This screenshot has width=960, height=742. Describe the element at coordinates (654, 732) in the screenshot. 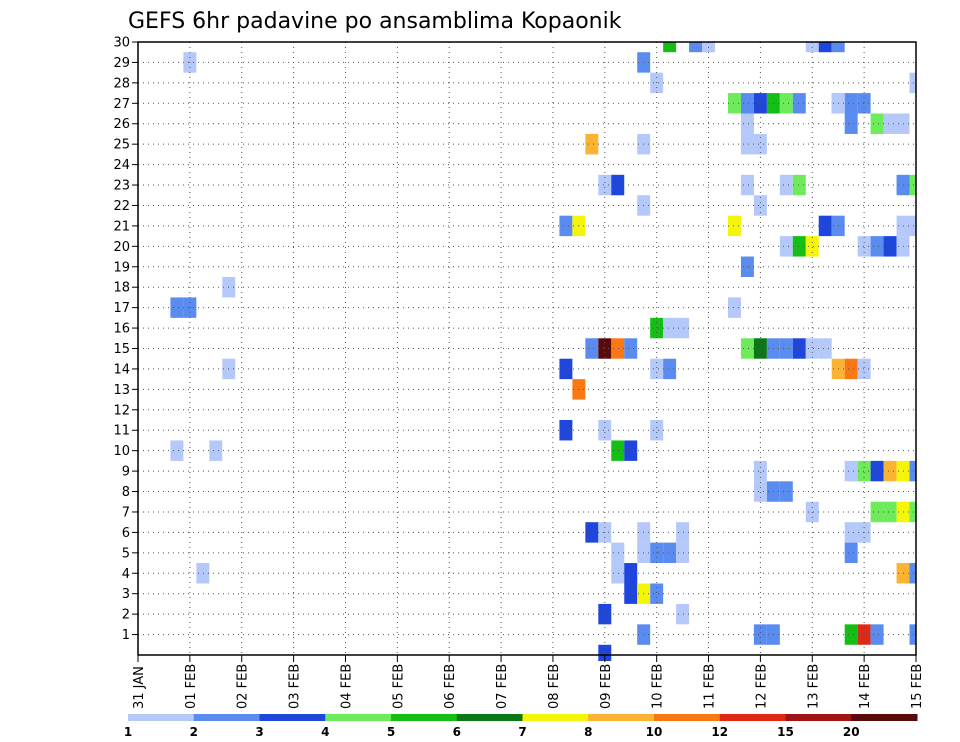

I see `legend-label: 10` at that location.